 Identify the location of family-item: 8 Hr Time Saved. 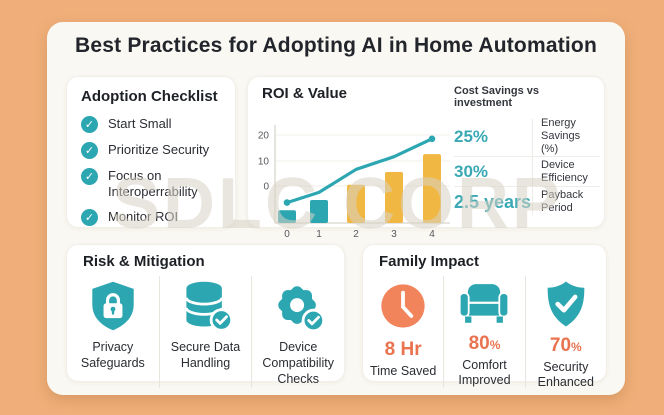
(403, 332).